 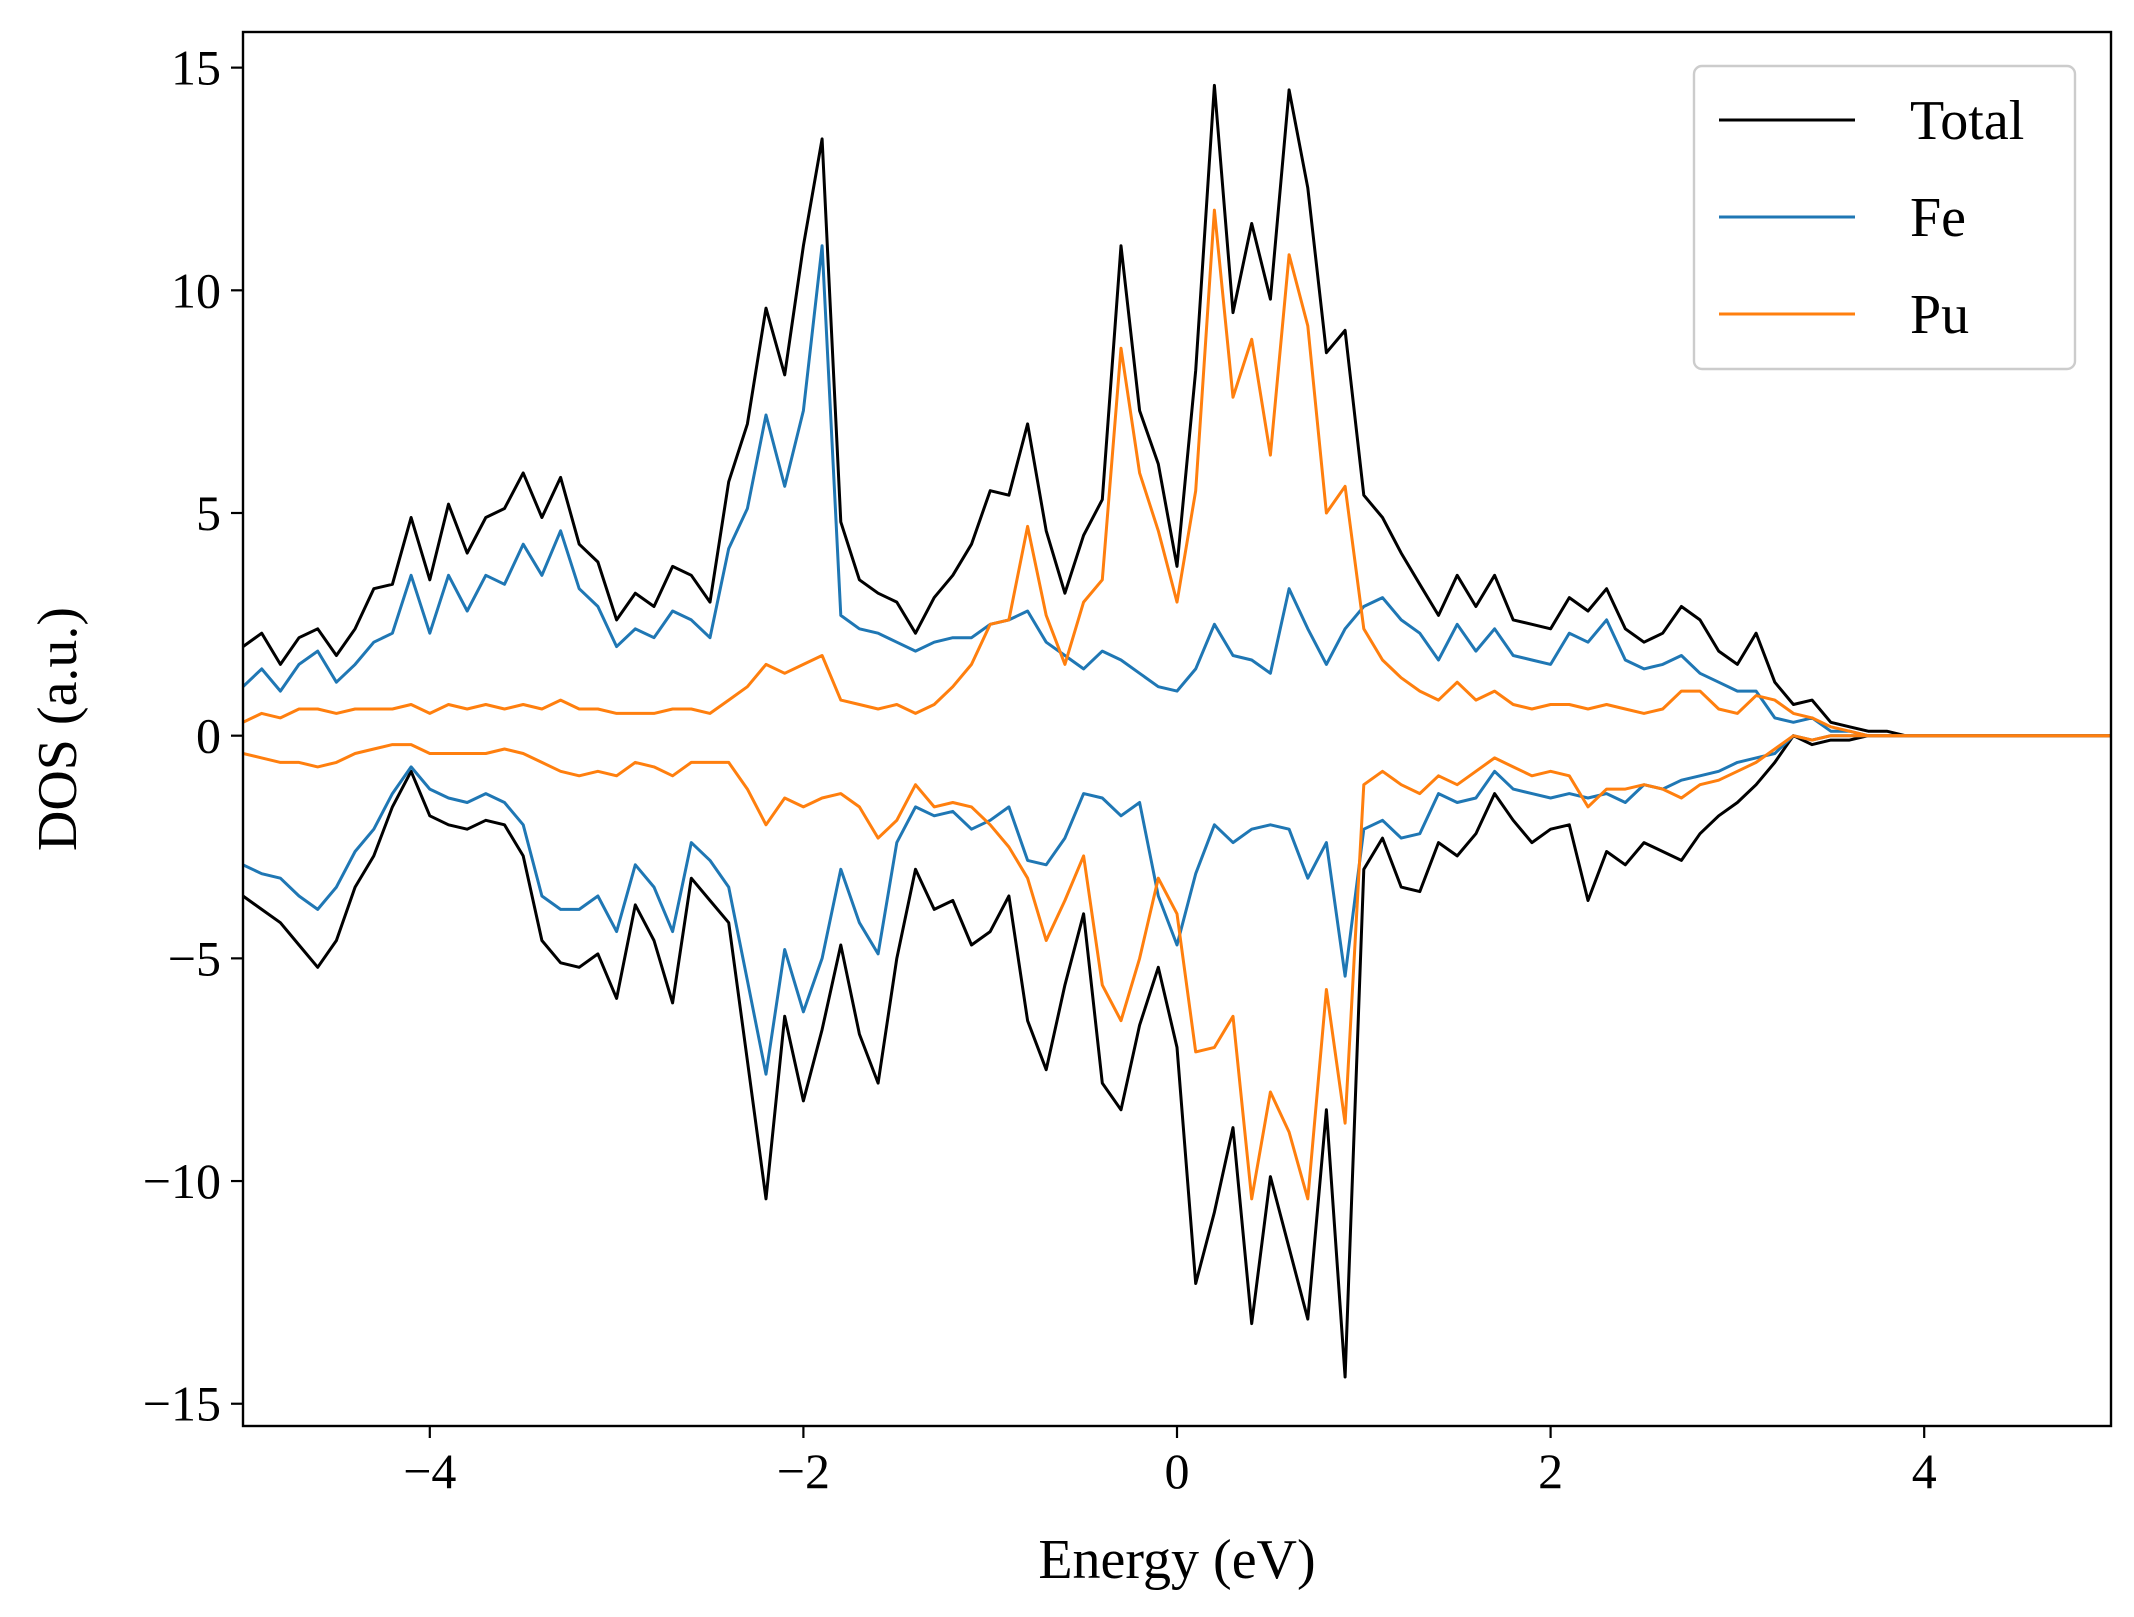 I want to click on y-tick-label: 15, so click(x=196, y=68).